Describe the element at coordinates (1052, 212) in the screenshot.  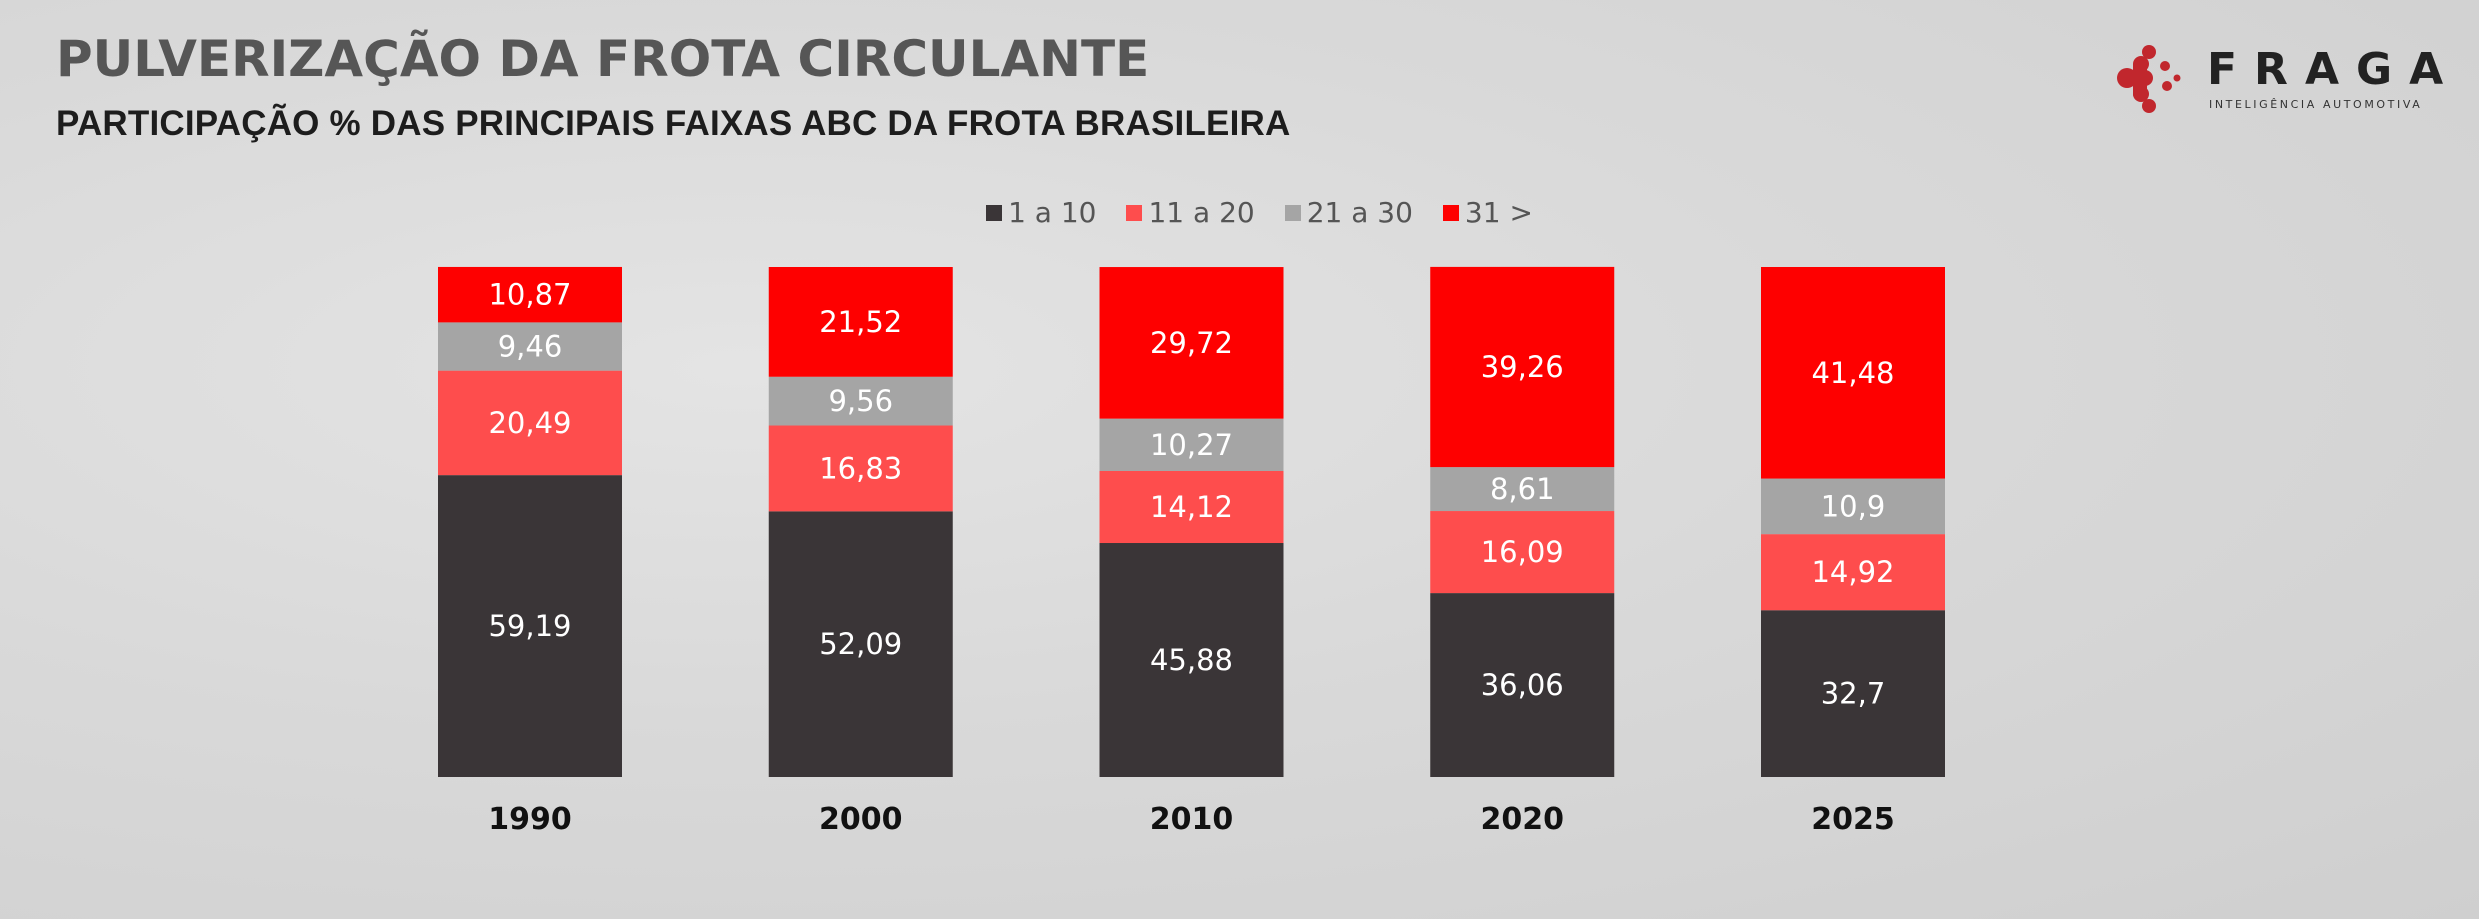
I see `legend-label: 1 a 10` at that location.